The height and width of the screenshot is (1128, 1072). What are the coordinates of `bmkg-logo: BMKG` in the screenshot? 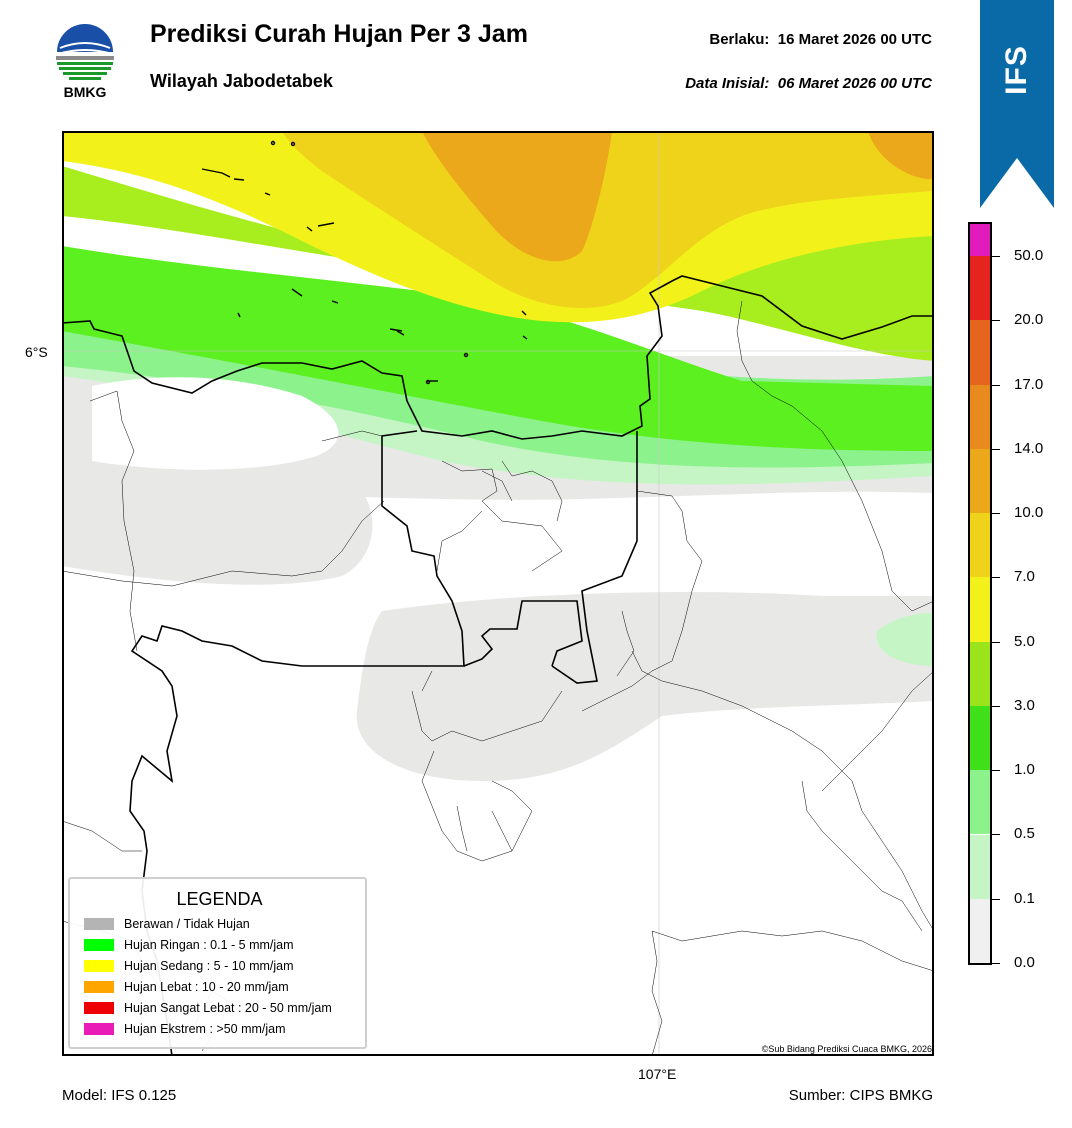 It's located at (85, 61).